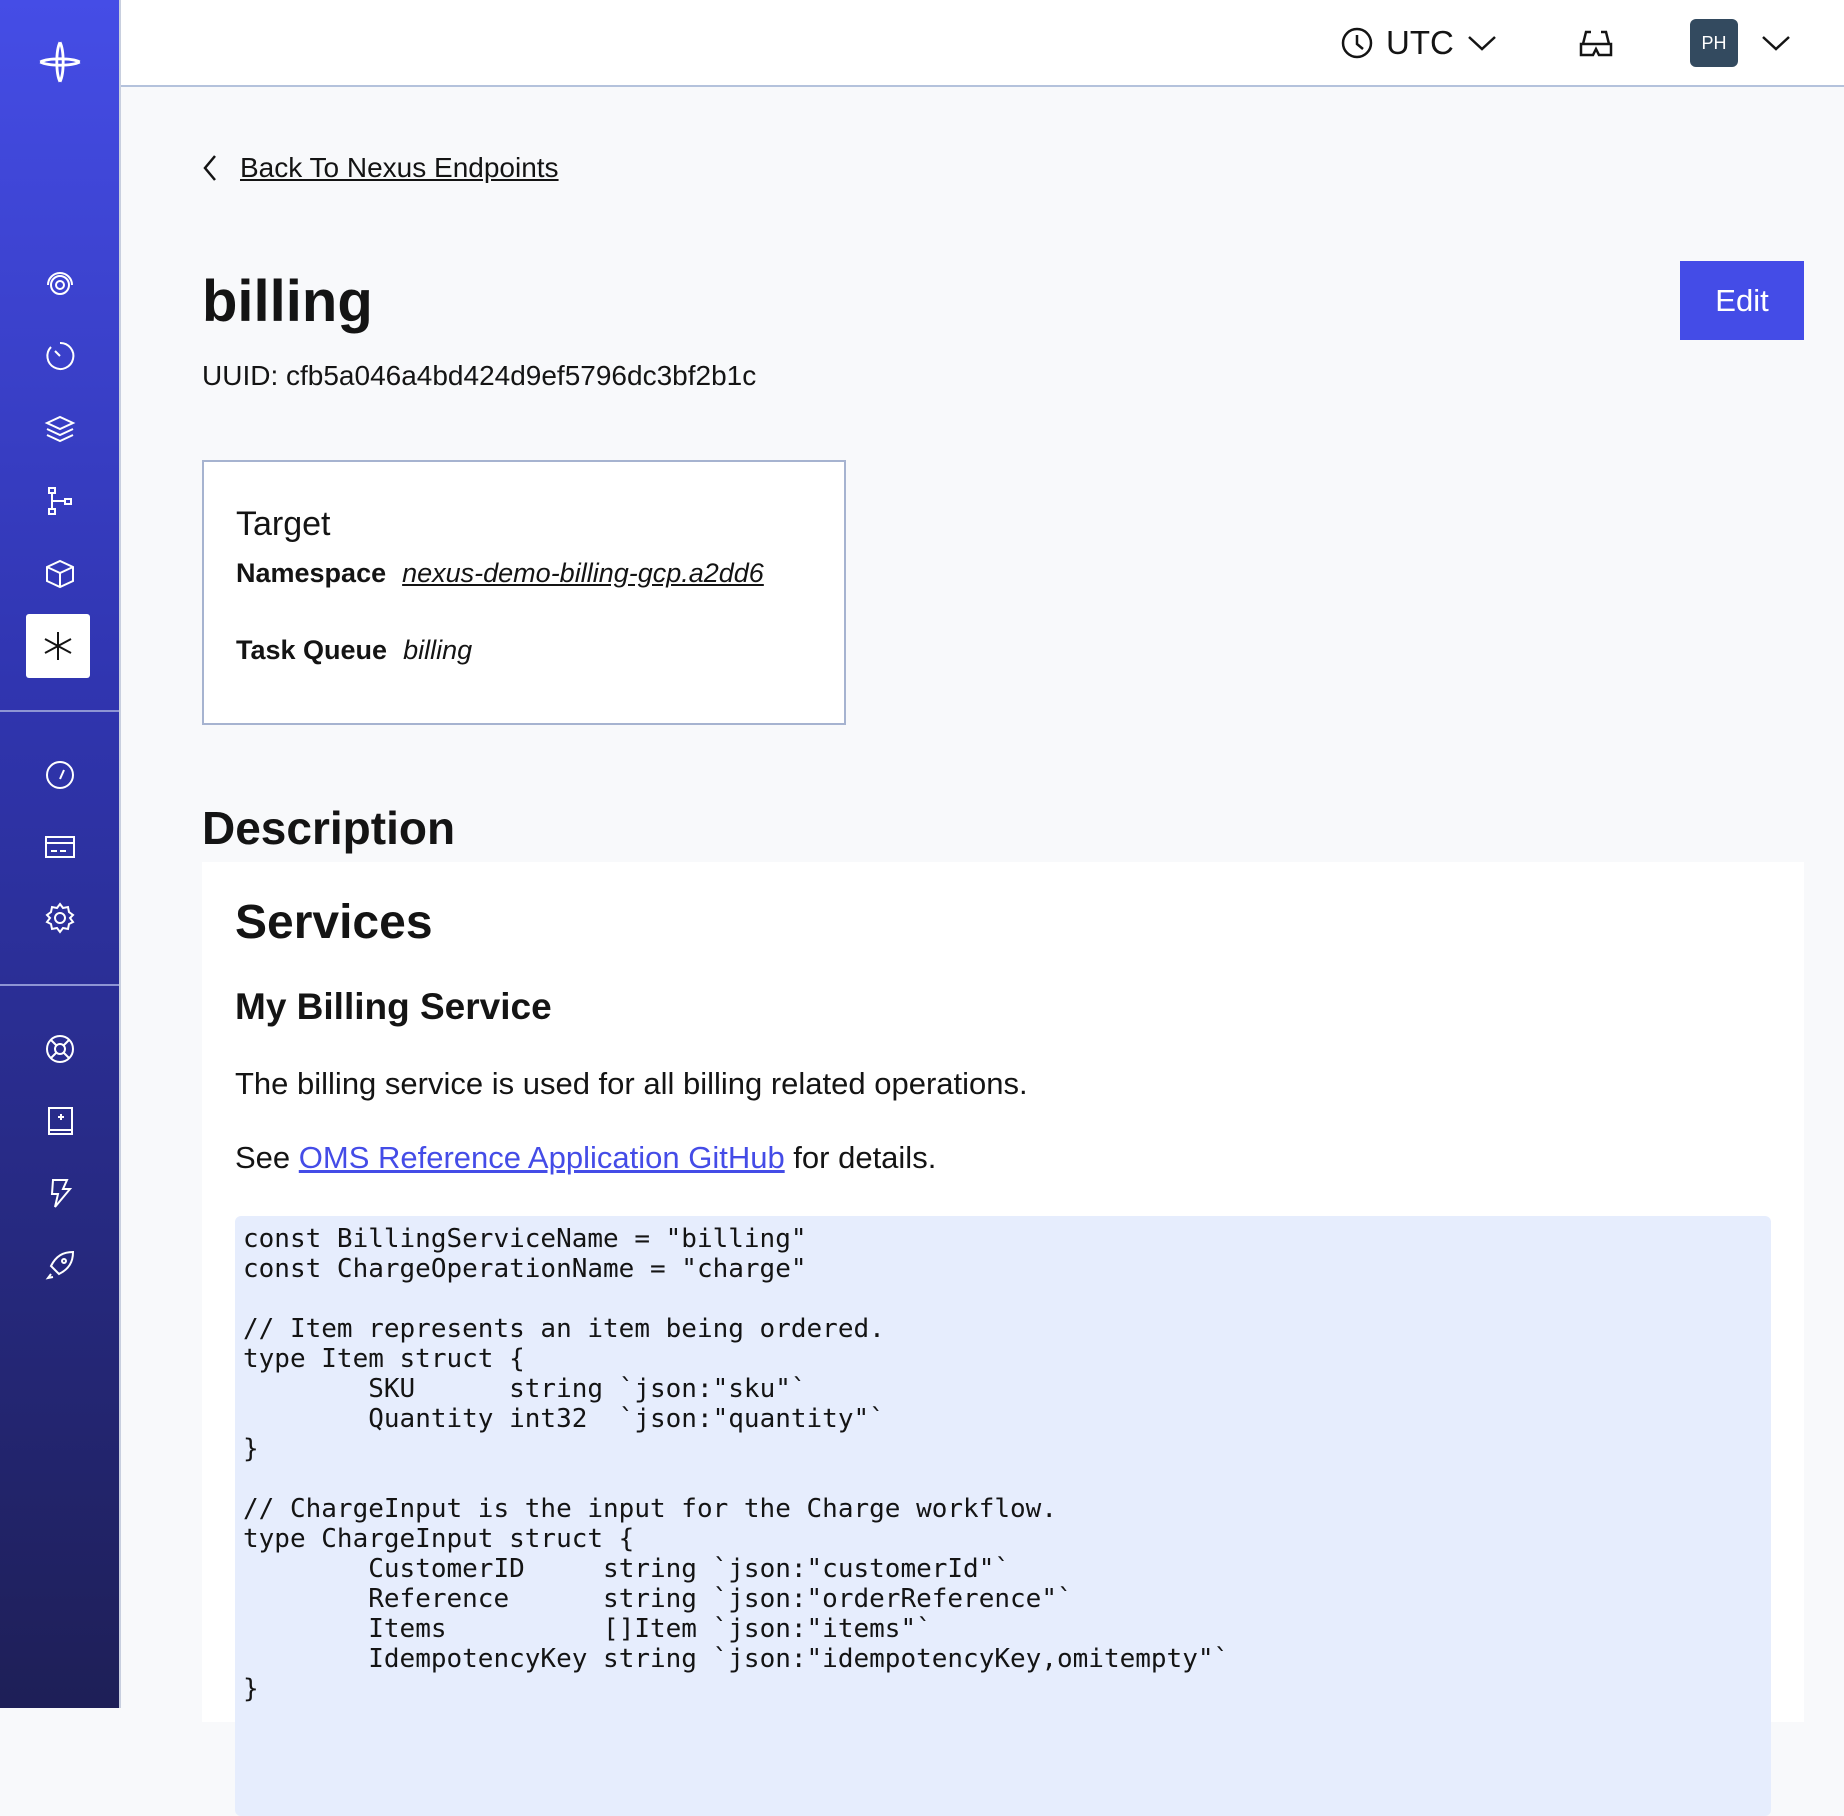  Describe the element at coordinates (287, 301) in the screenshot. I see `page-title: billing` at that location.